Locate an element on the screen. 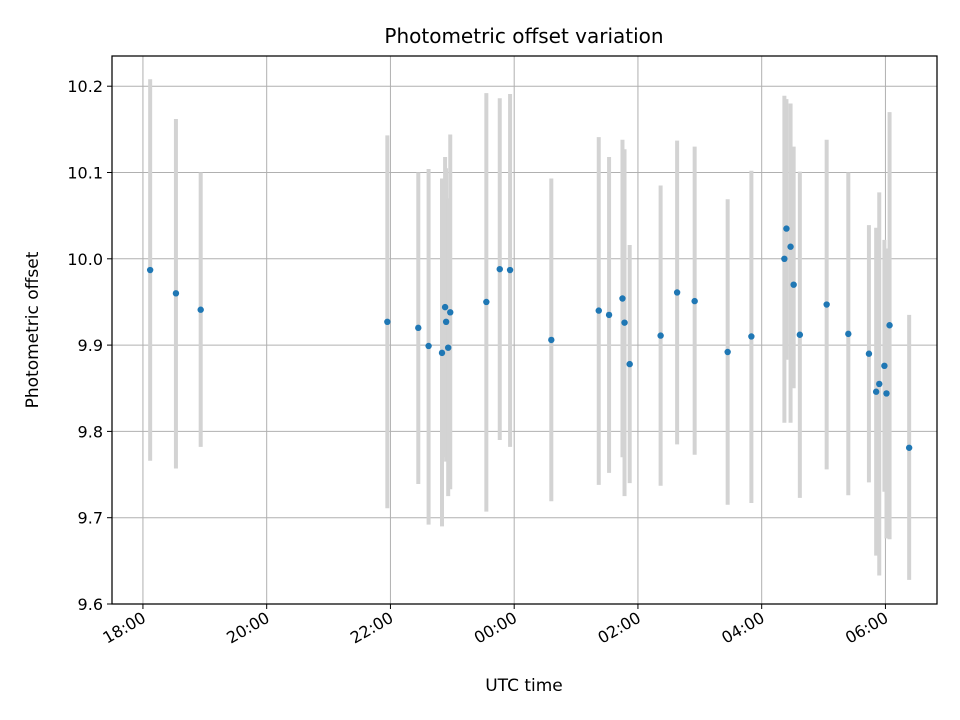 The image size is (960, 720). y-tick-label: 10.2 is located at coordinates (85, 86).